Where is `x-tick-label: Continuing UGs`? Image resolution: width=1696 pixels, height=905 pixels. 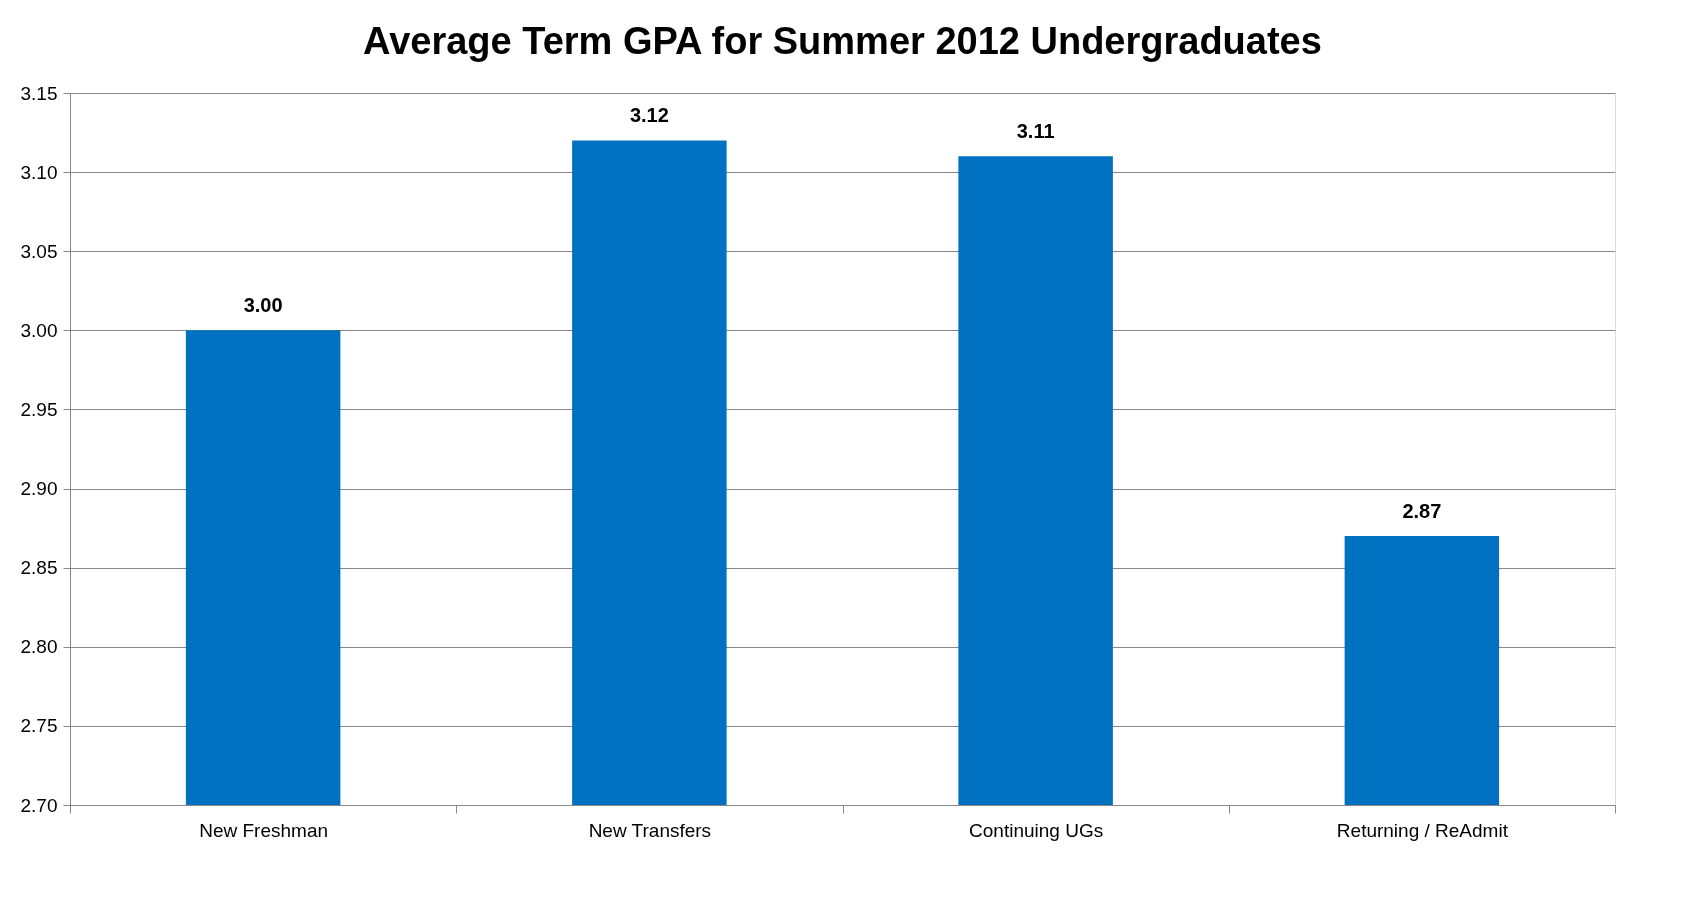 x-tick-label: Continuing UGs is located at coordinates (1036, 830).